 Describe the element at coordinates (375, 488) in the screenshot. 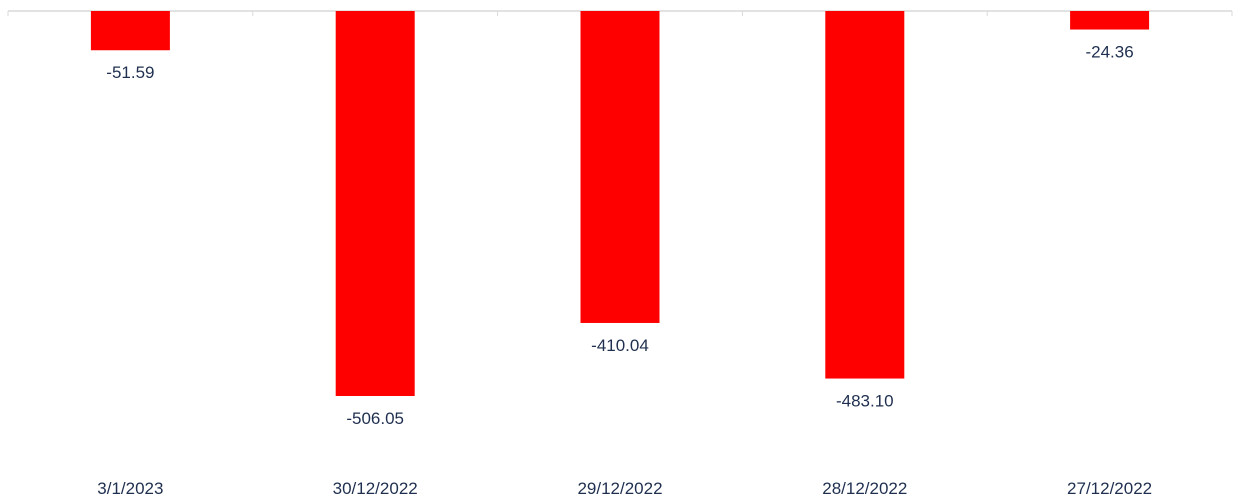

I see `category-label: 30/12/2022` at that location.